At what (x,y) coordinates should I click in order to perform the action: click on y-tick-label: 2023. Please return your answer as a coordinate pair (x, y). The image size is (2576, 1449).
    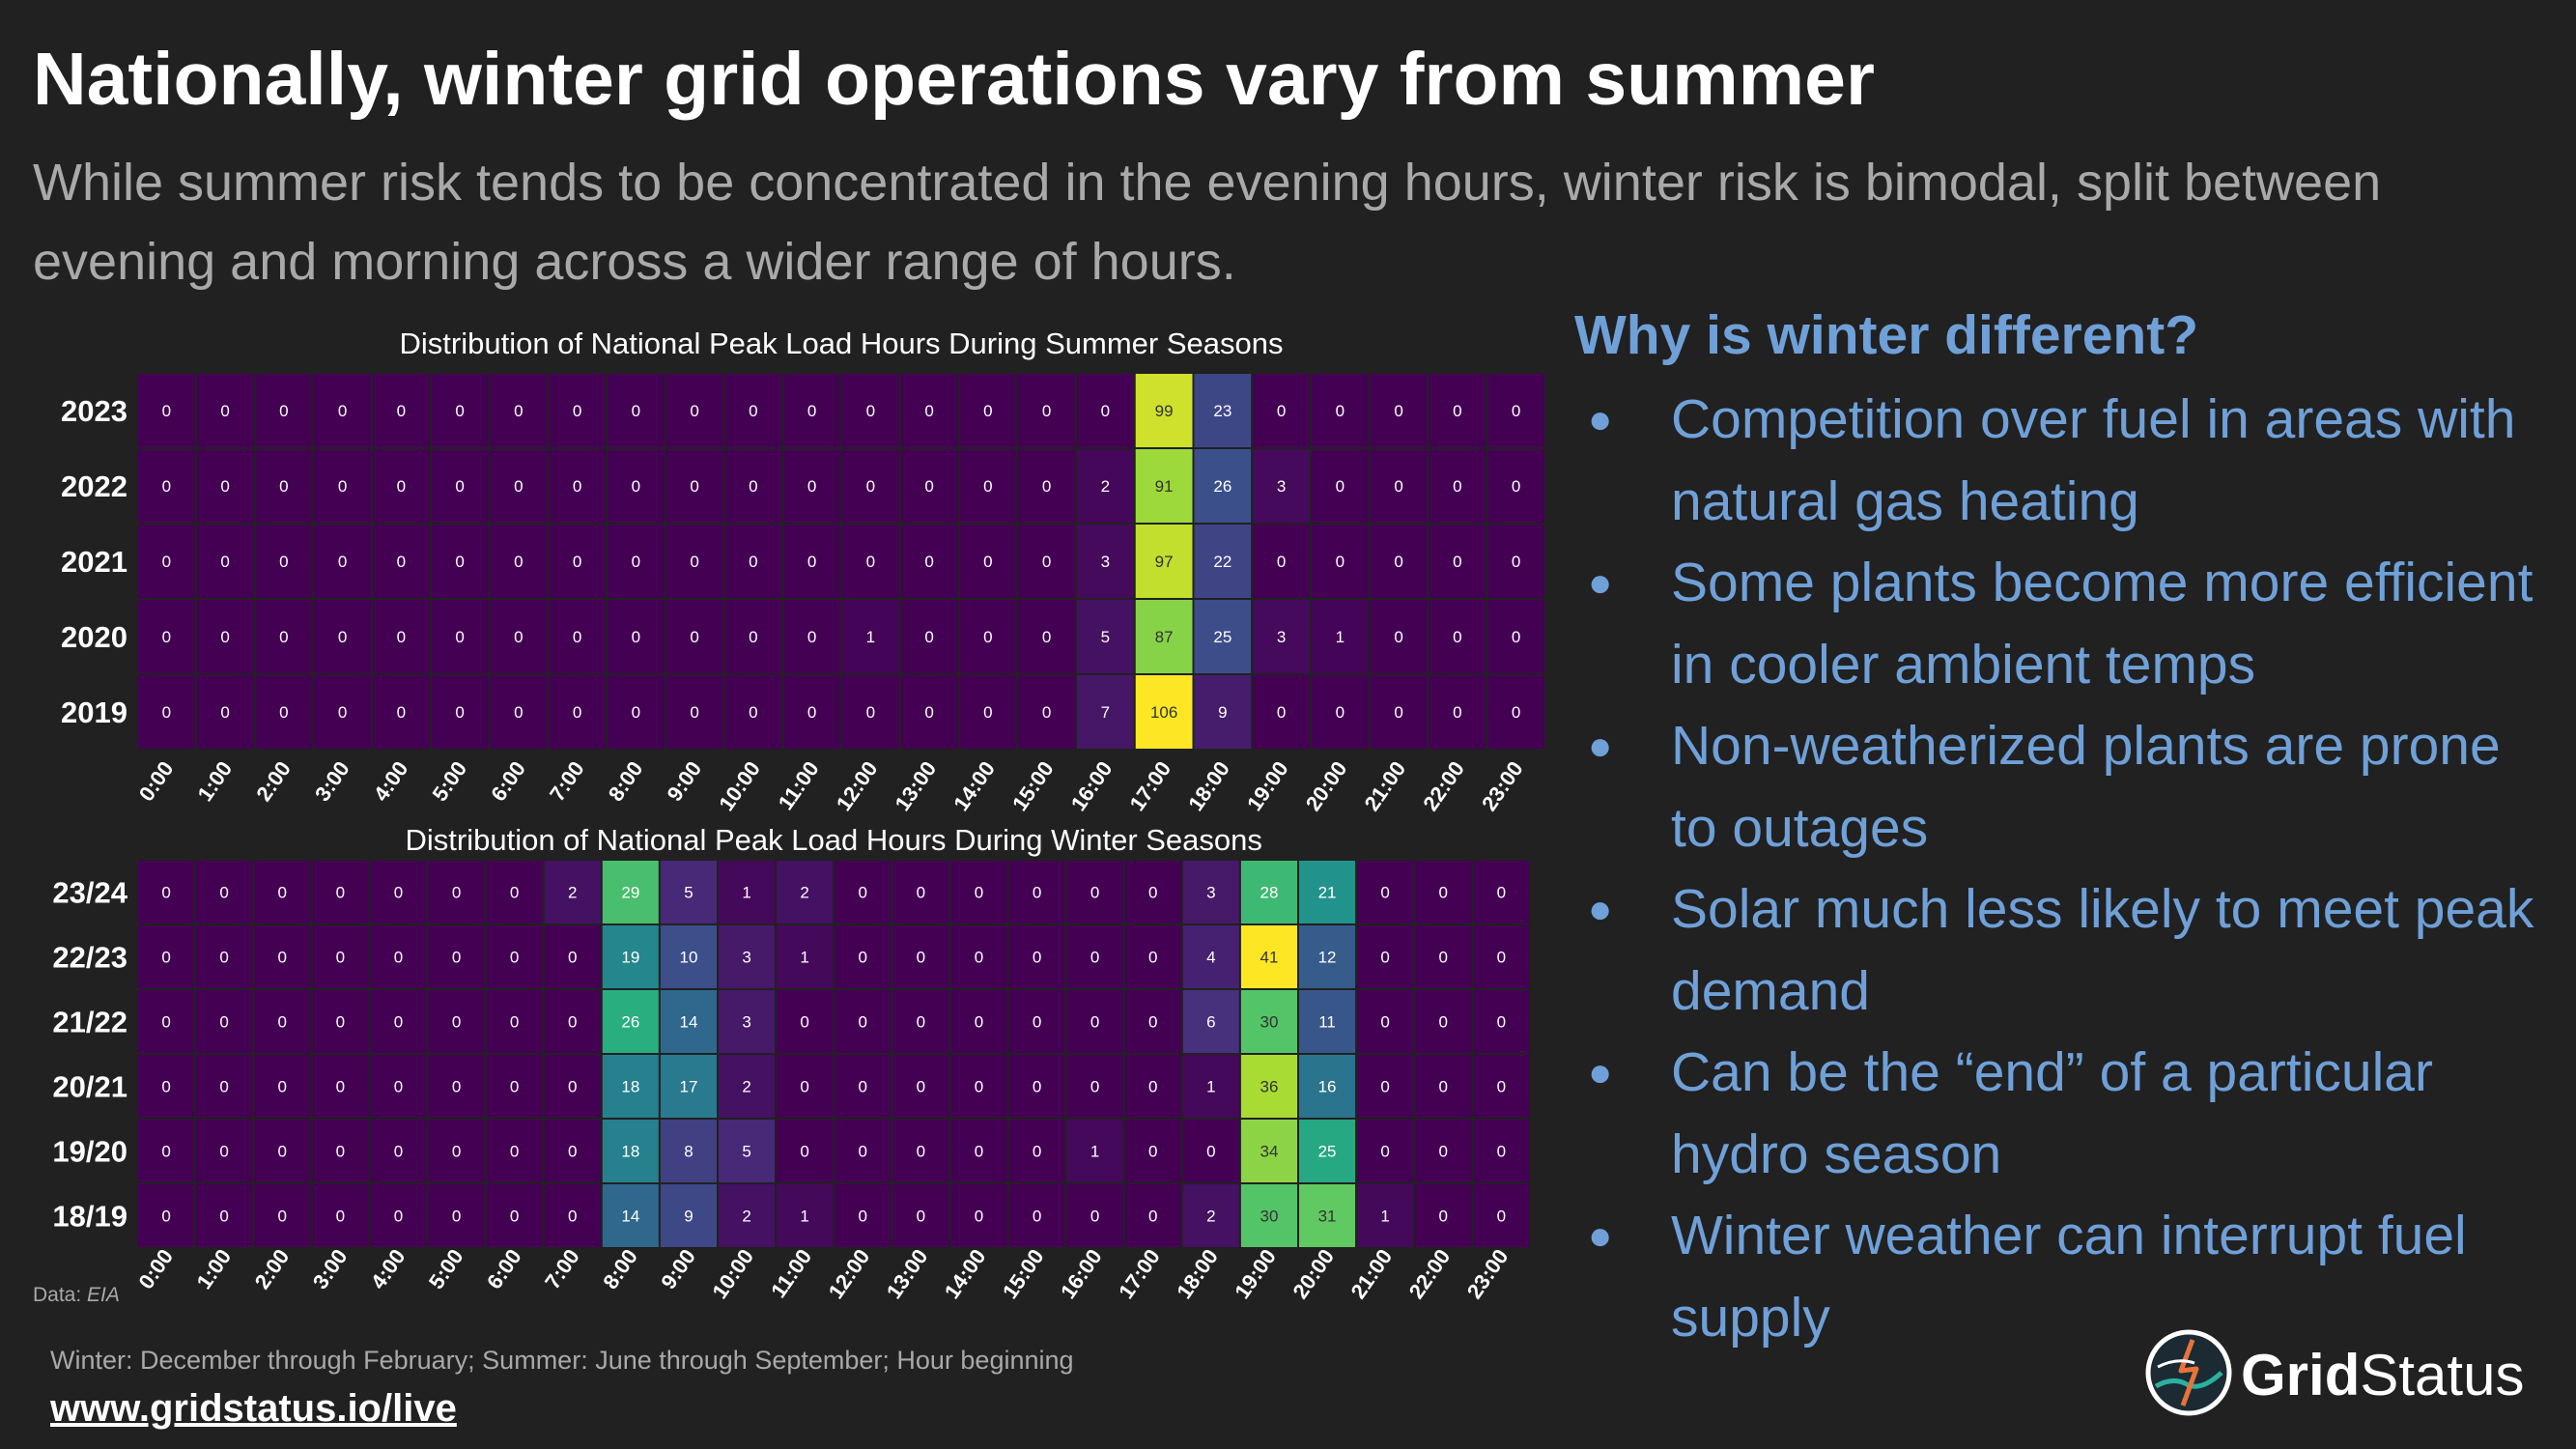
    Looking at the image, I should click on (94, 411).